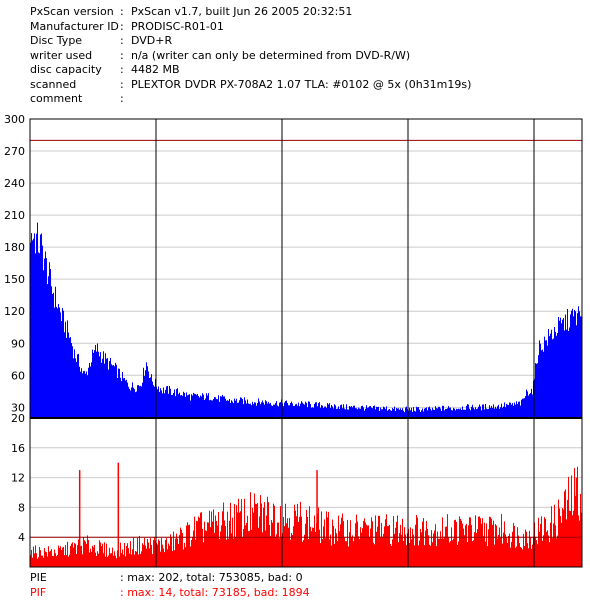 The height and width of the screenshot is (605, 590). I want to click on pie-y-tick-label: 270, so click(14, 151).